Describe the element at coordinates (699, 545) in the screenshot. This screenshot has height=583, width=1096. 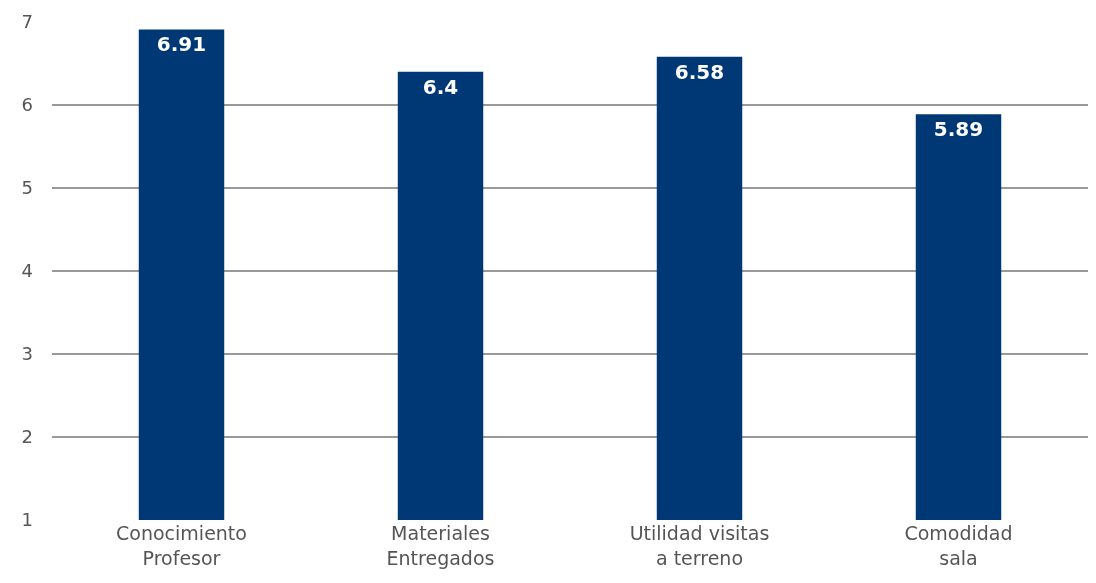
I see `x-tick-label: Utilidad visitas a terreno` at that location.